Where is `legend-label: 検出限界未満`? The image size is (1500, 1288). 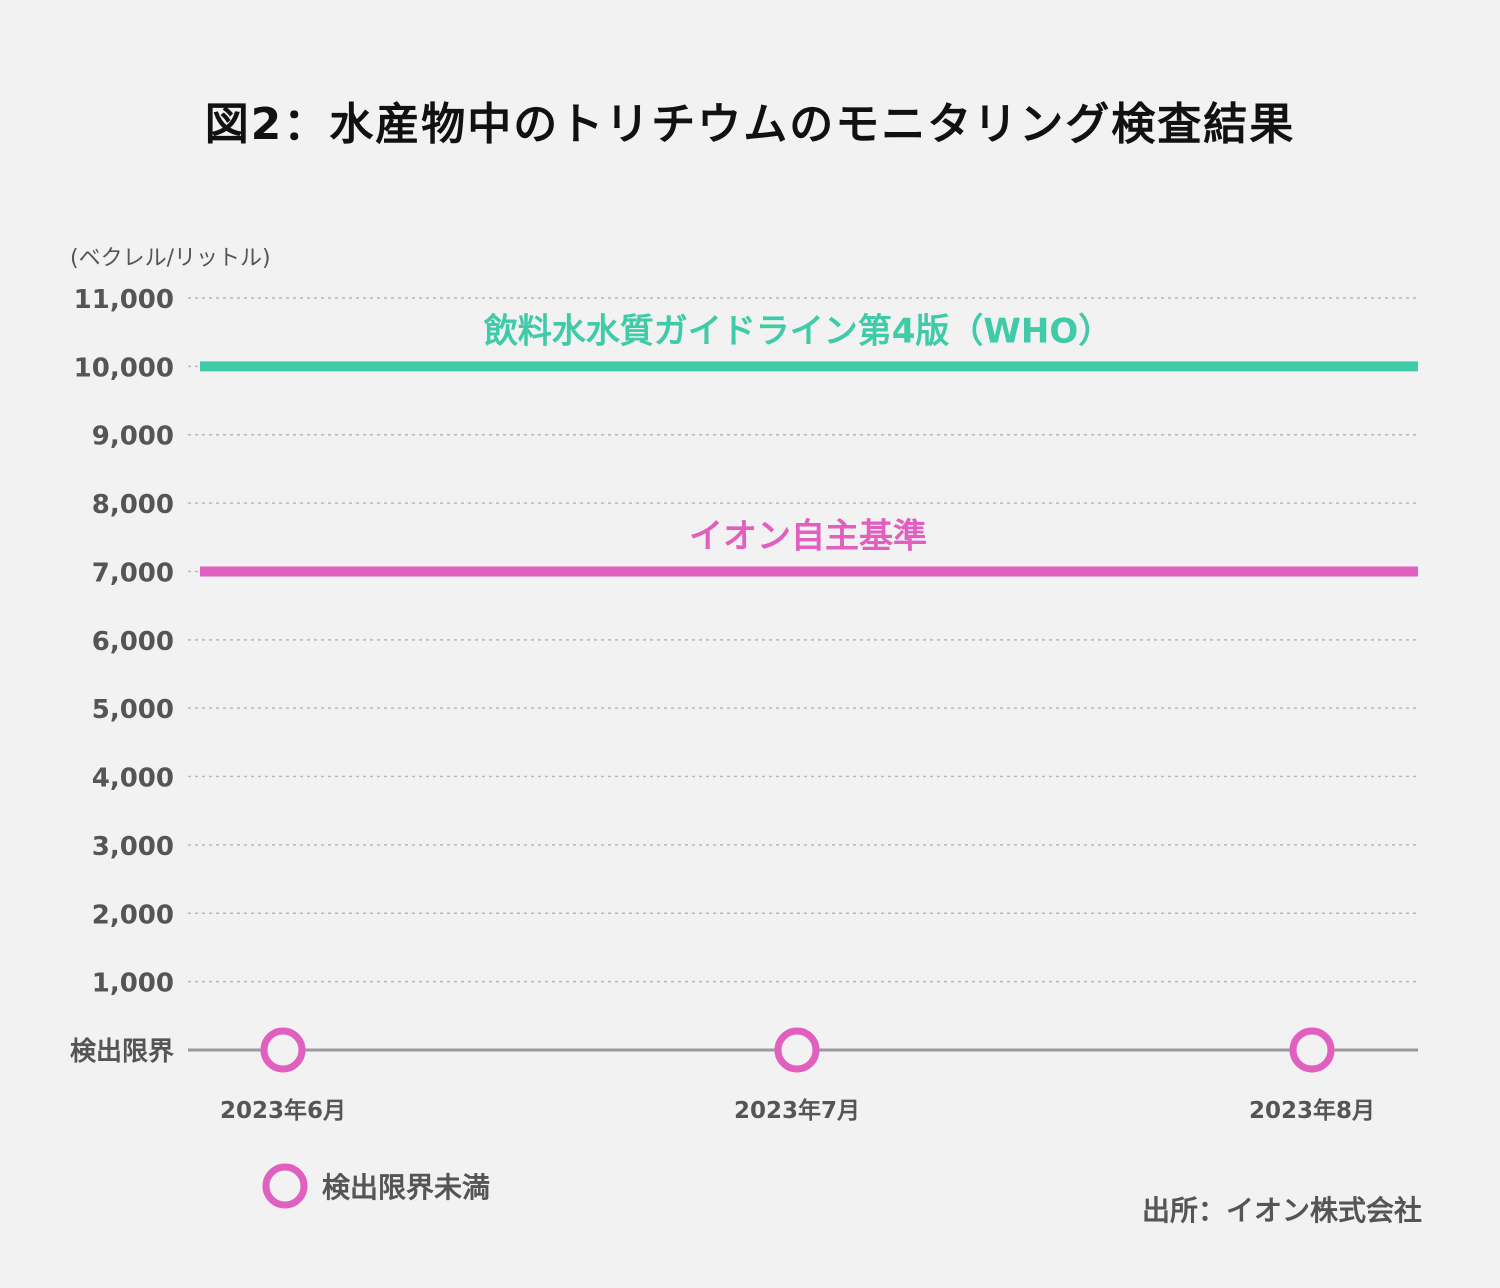 legend-label: 検出限界未満 is located at coordinates (406, 1187).